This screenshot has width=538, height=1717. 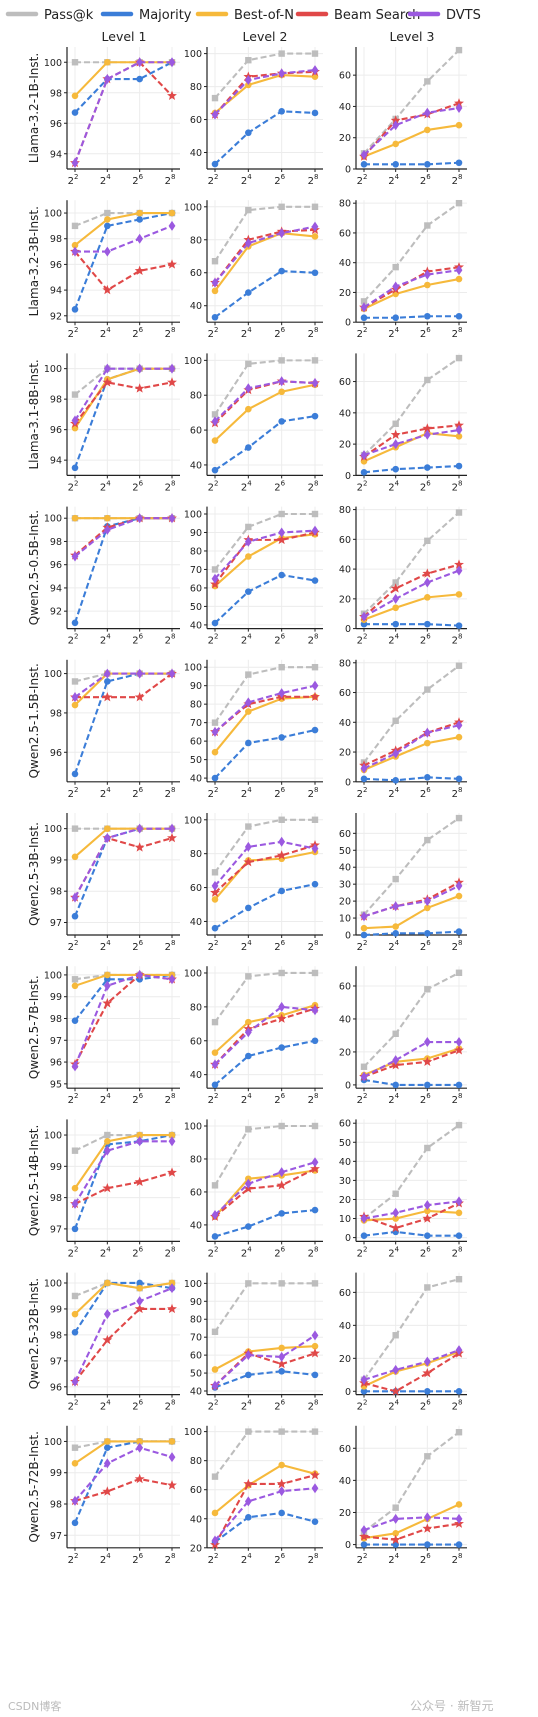 I want to click on series-best-of-n, so click(x=123, y=1161).